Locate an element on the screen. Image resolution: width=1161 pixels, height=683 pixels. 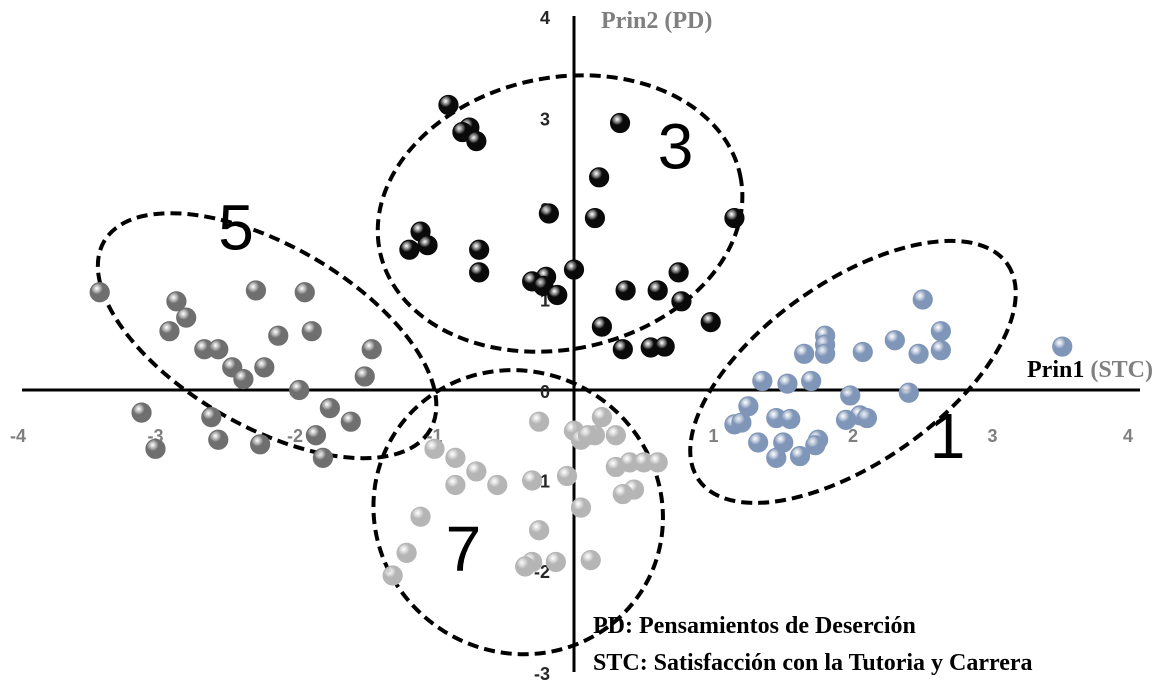
x-axis-label-paren: (STC) is located at coordinates (1121, 370).